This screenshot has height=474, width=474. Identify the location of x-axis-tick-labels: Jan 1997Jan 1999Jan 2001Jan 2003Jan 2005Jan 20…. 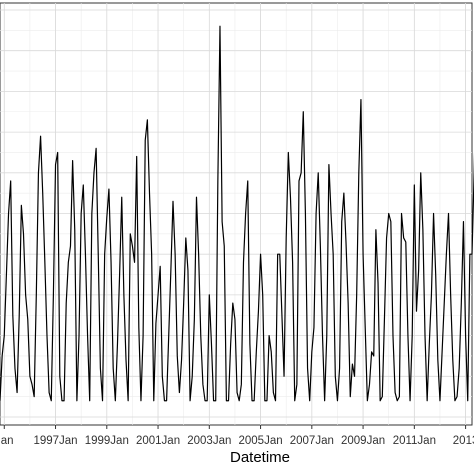
(237, 441).